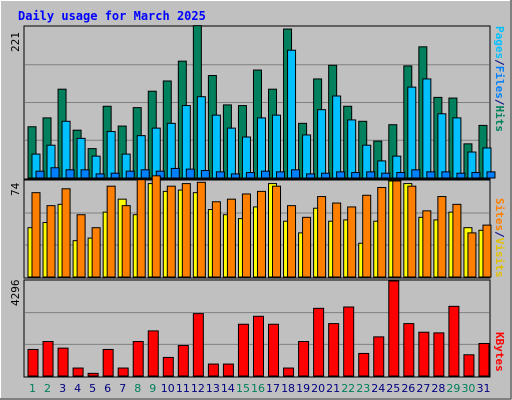  What do you see at coordinates (243, 388) in the screenshot?
I see `day-label: 15` at bounding box center [243, 388].